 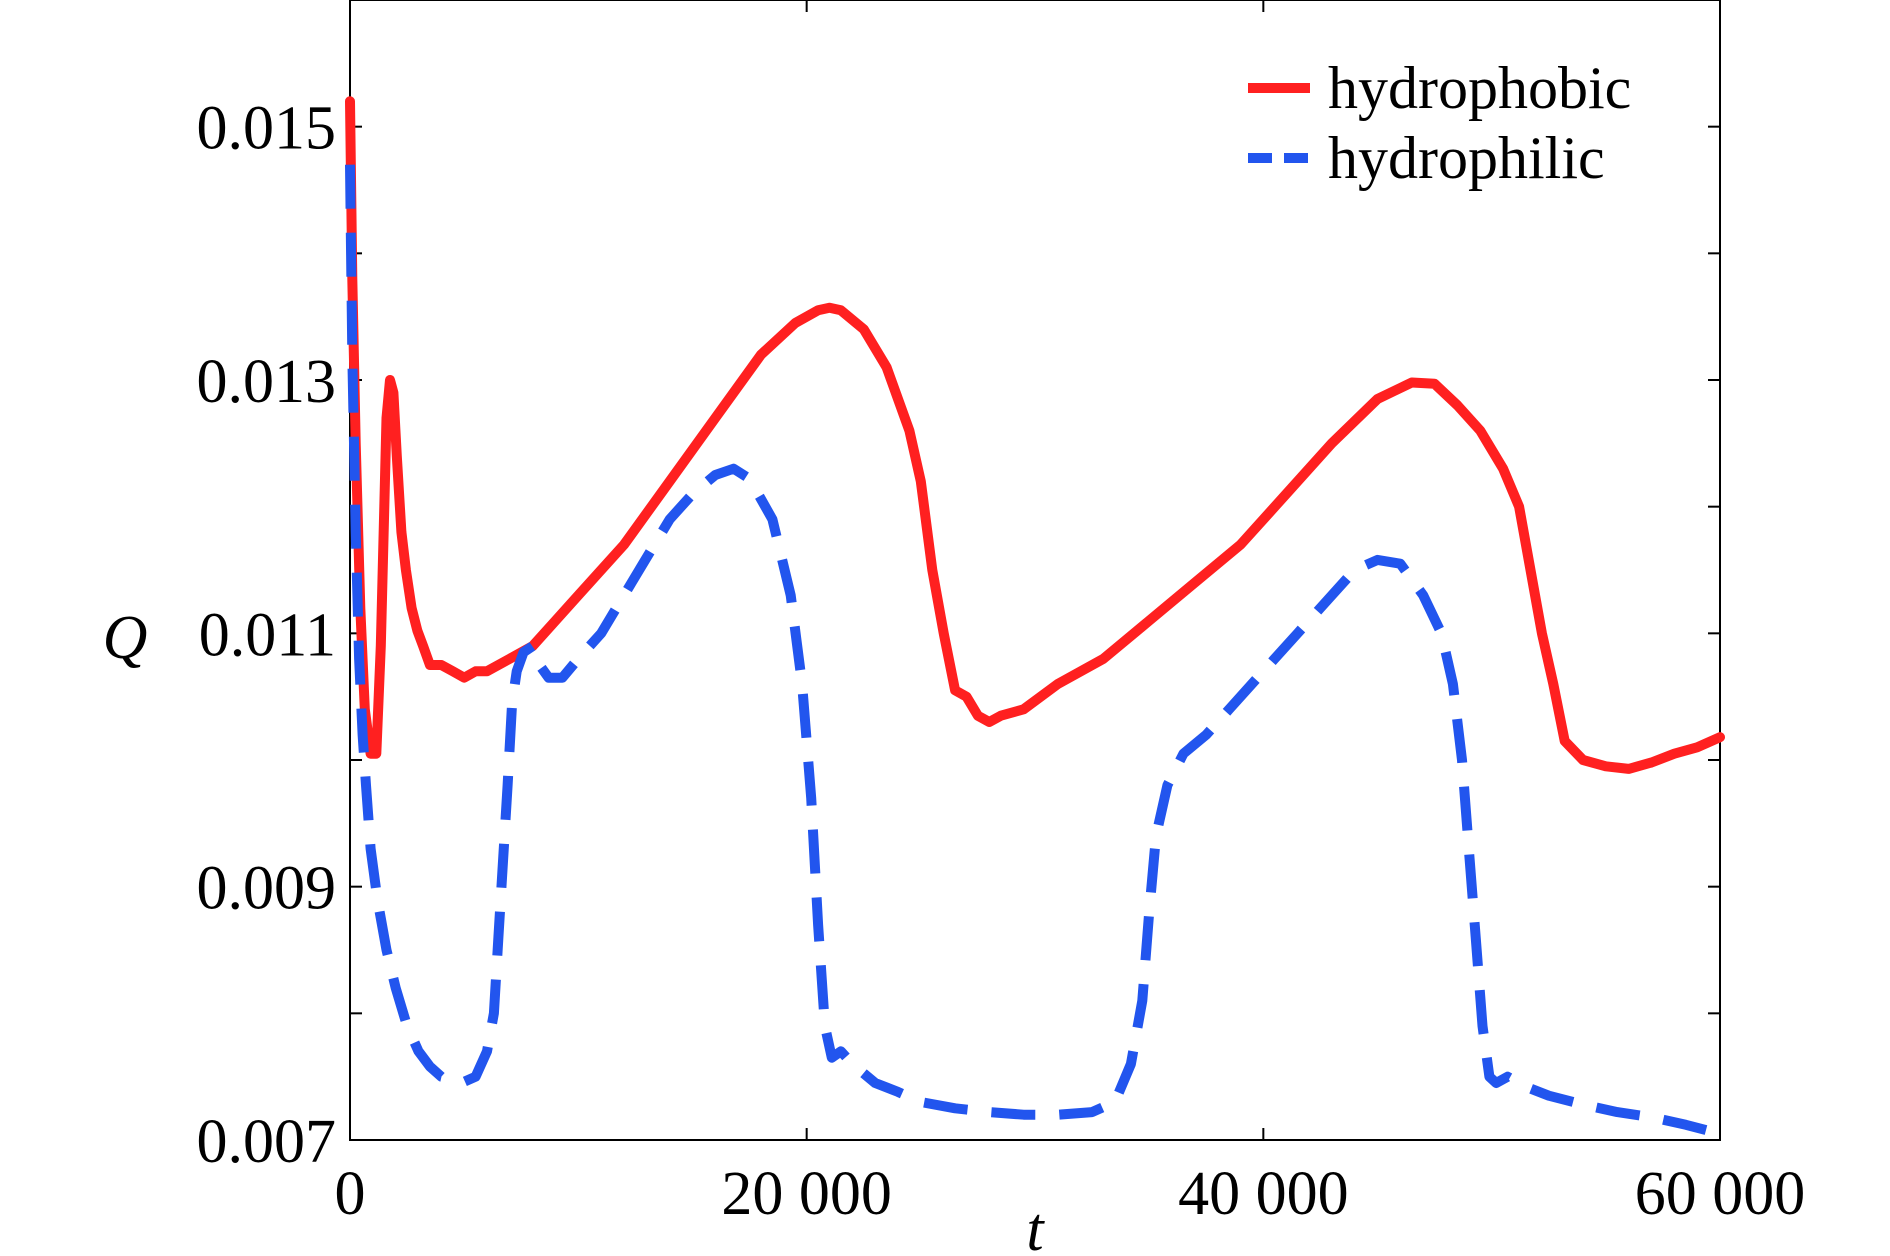 What do you see at coordinates (267, 129) in the screenshot?
I see `y-tick-label: 0.015` at bounding box center [267, 129].